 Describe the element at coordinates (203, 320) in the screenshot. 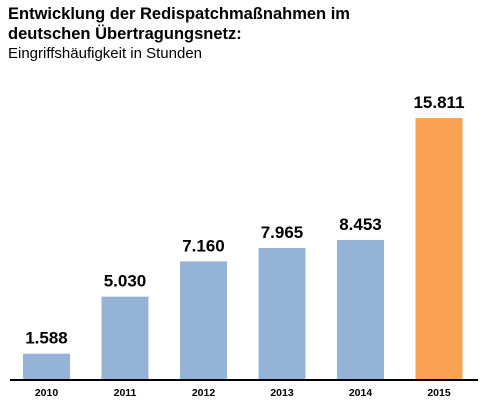

I see `bar-2012` at that location.